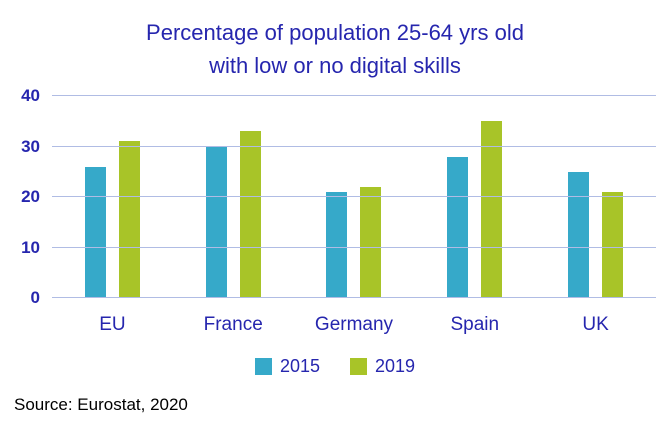  Describe the element at coordinates (335, 366) in the screenshot. I see `legend: 2015 2019` at that location.